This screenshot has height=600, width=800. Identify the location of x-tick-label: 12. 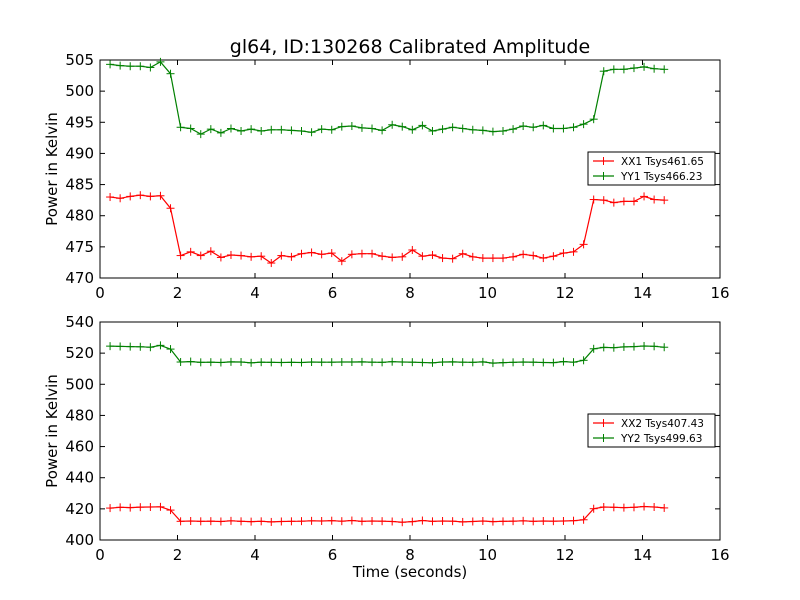
(564, 555).